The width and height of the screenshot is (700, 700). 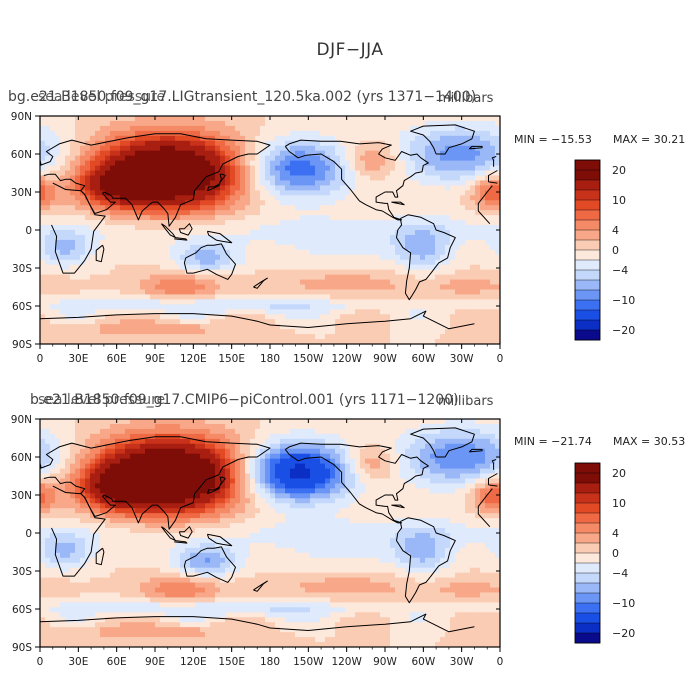 What do you see at coordinates (21, 496) in the screenshot?
I see `panel-2-y-tick-label: 30N` at bounding box center [21, 496].